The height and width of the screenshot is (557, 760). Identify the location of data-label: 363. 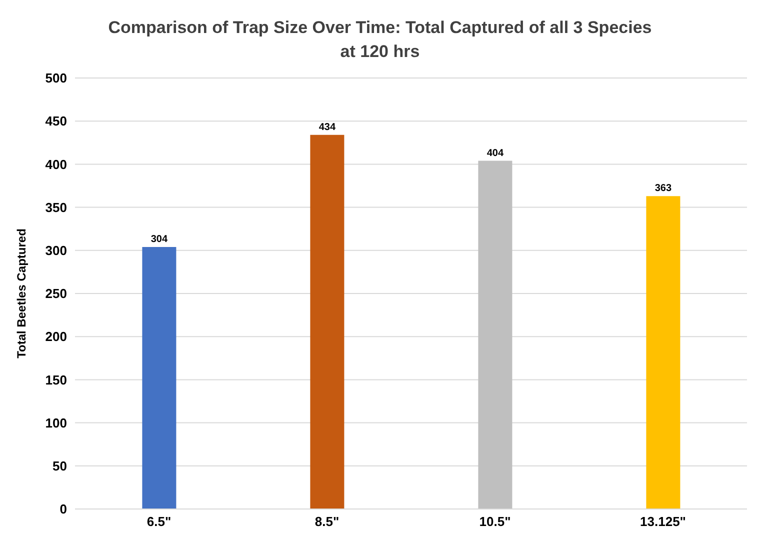
(663, 188).